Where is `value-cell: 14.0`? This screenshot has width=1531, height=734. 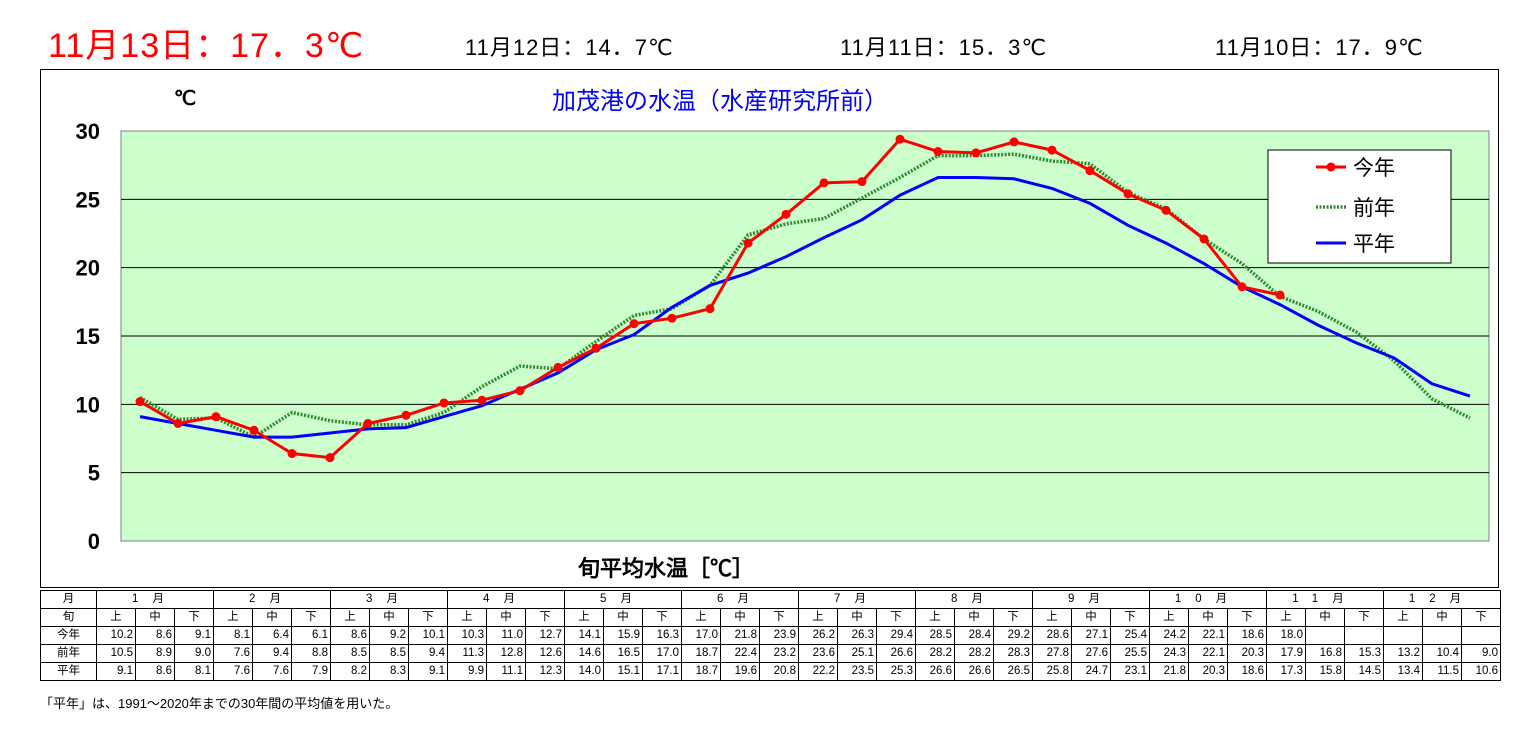
value-cell: 14.0 is located at coordinates (584, 672).